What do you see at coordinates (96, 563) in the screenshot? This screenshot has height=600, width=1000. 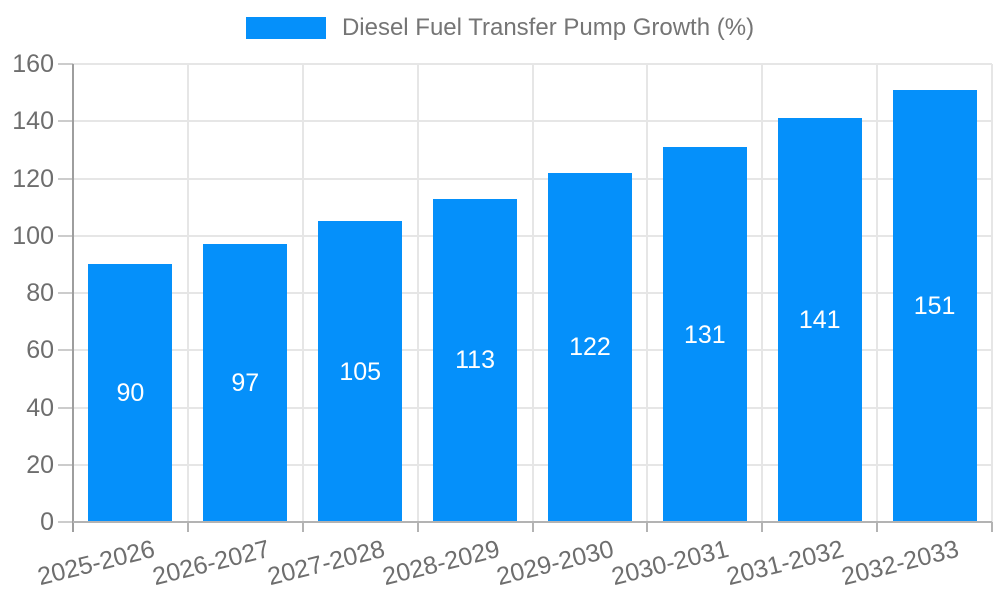 I see `x-axis-tick-label: 2025-2026` at bounding box center [96, 563].